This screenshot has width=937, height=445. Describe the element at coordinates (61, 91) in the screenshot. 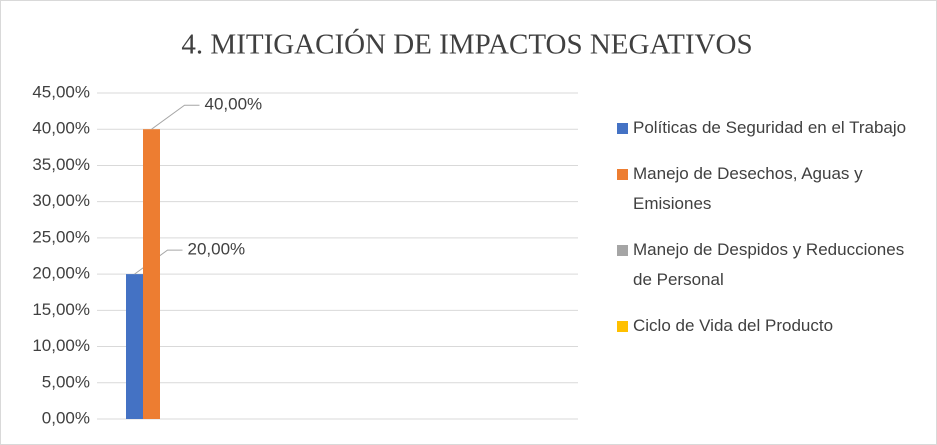

I see `y-tick-label: 45,00%` at that location.